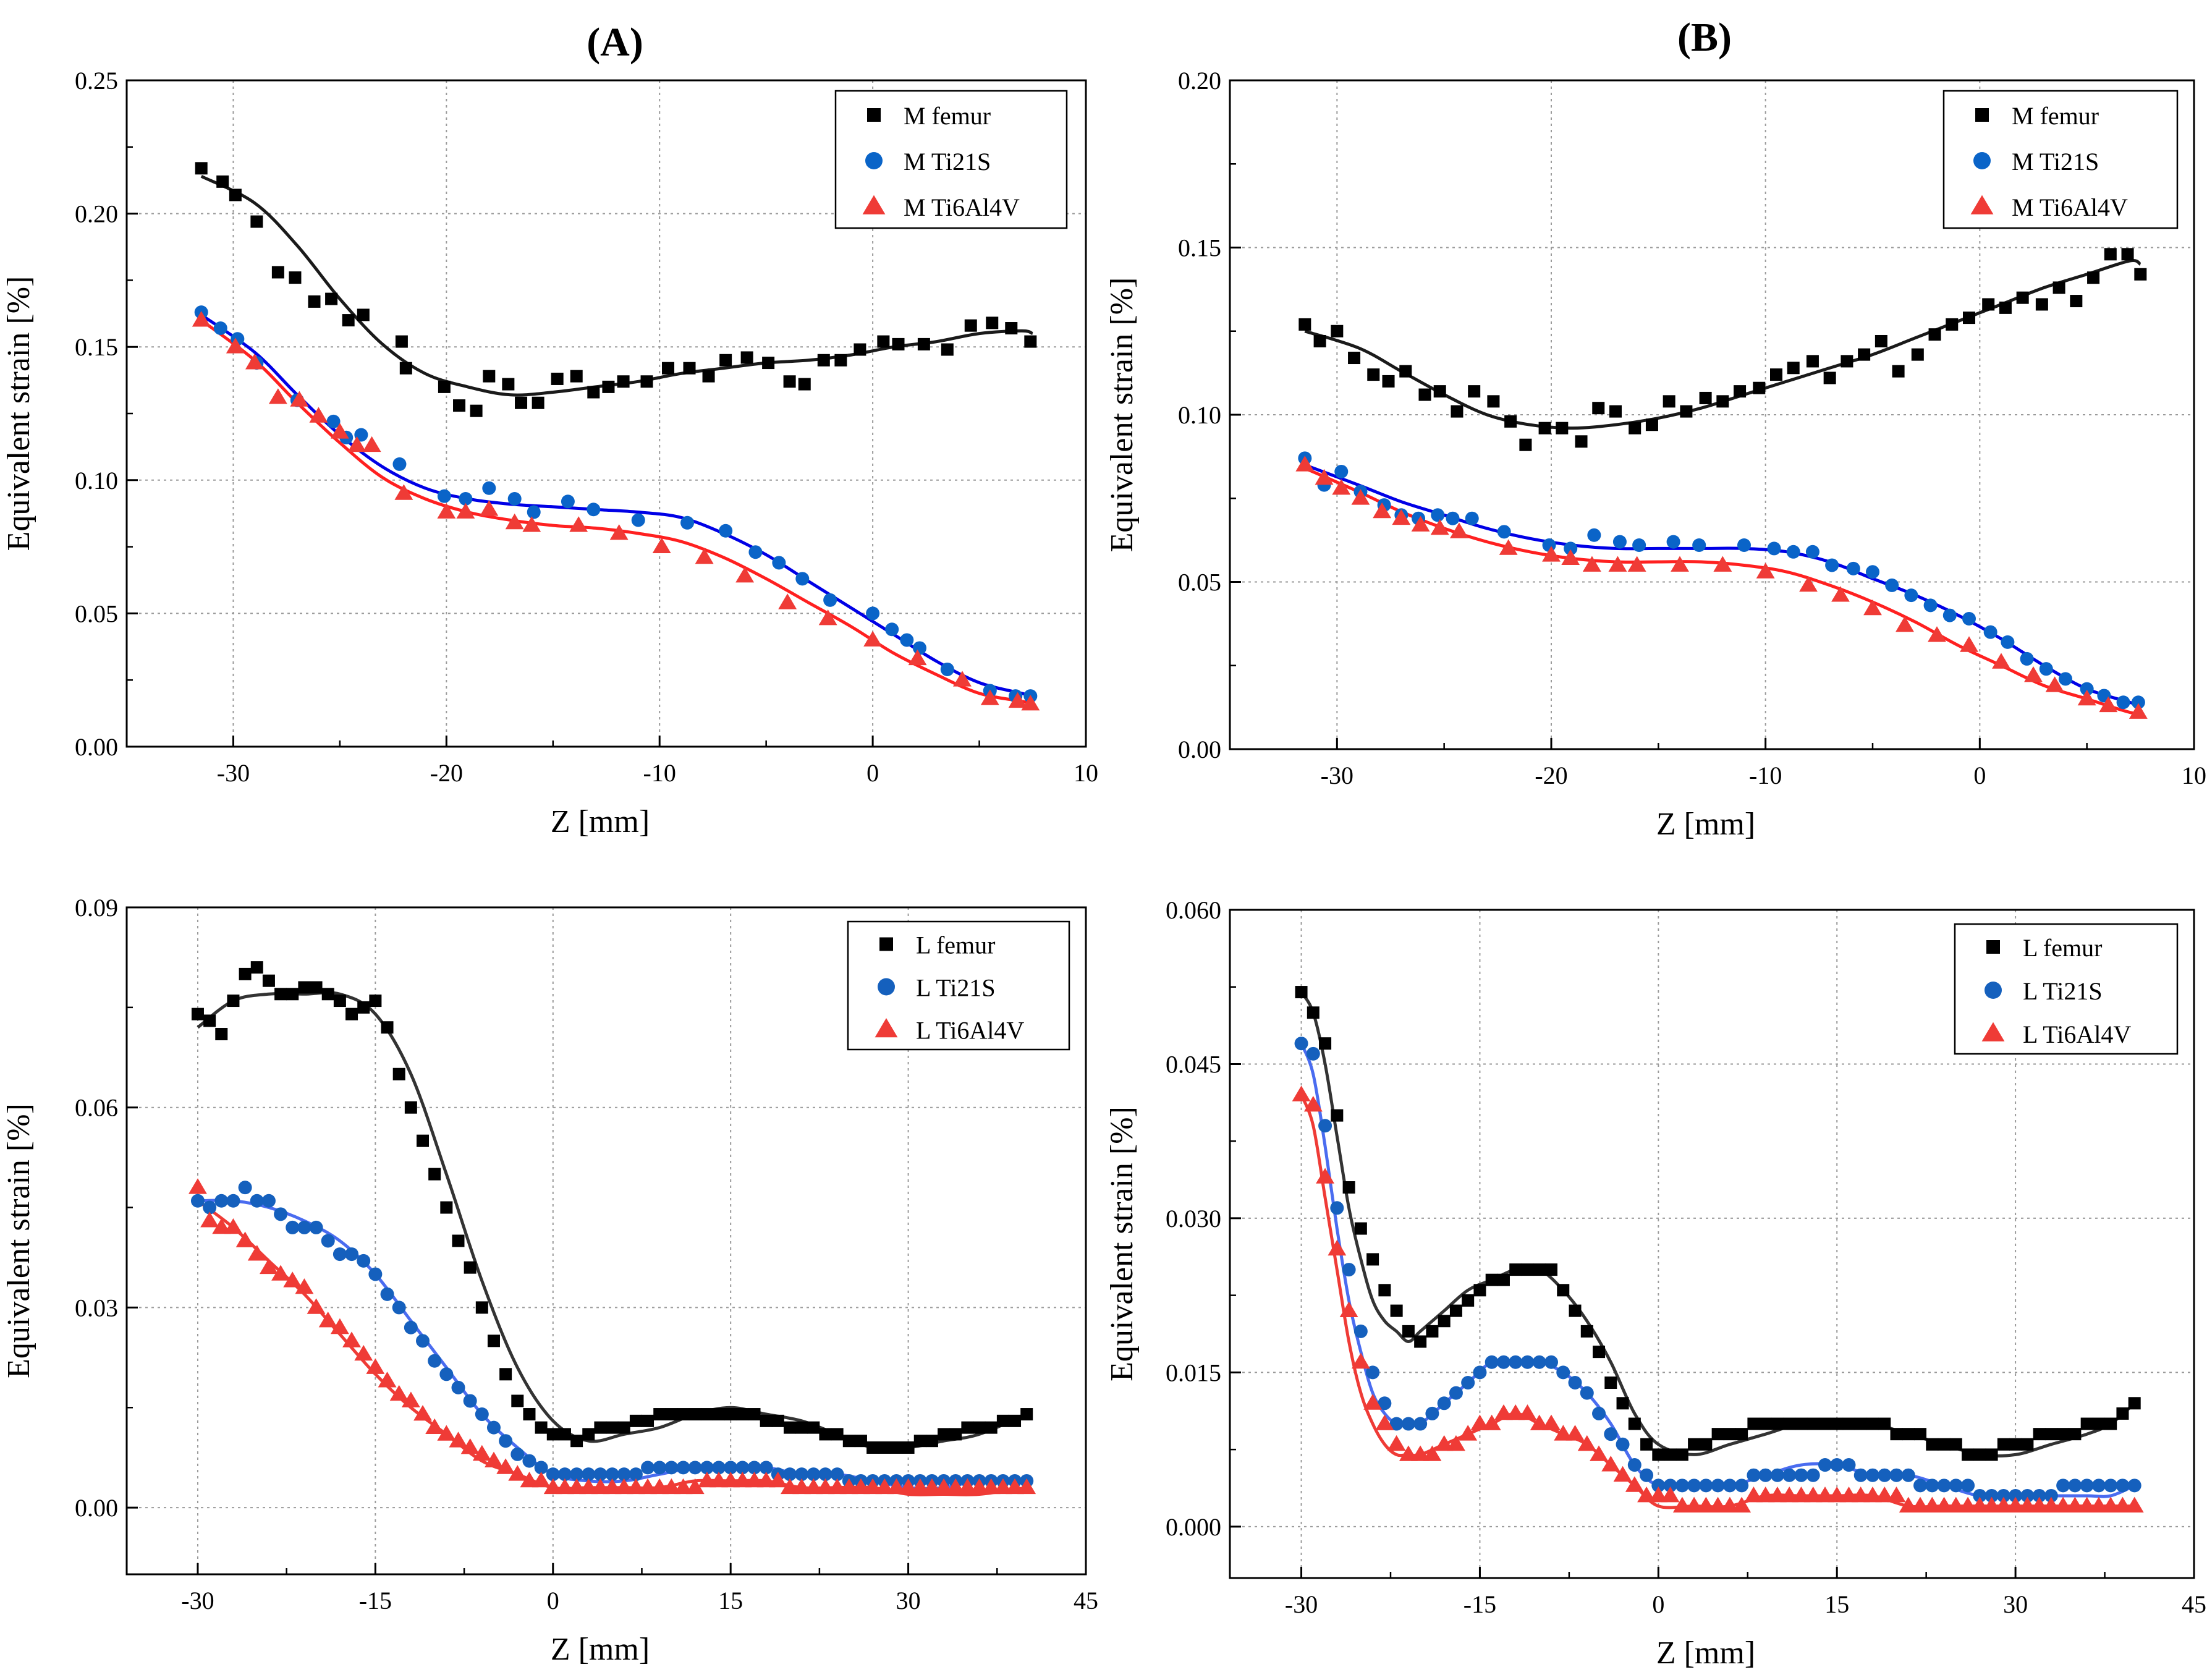  Describe the element at coordinates (616, 511) in the screenshot. I see `points-m-ti6al4v` at that location.